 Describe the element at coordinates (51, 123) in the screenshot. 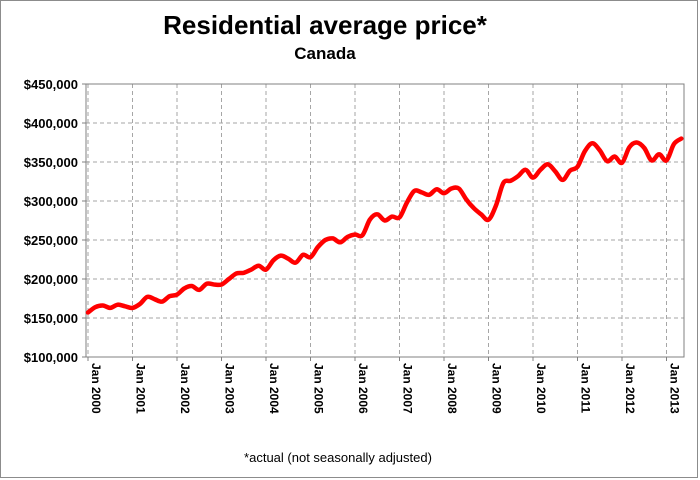

I see `y-tick-label: $400,000` at that location.